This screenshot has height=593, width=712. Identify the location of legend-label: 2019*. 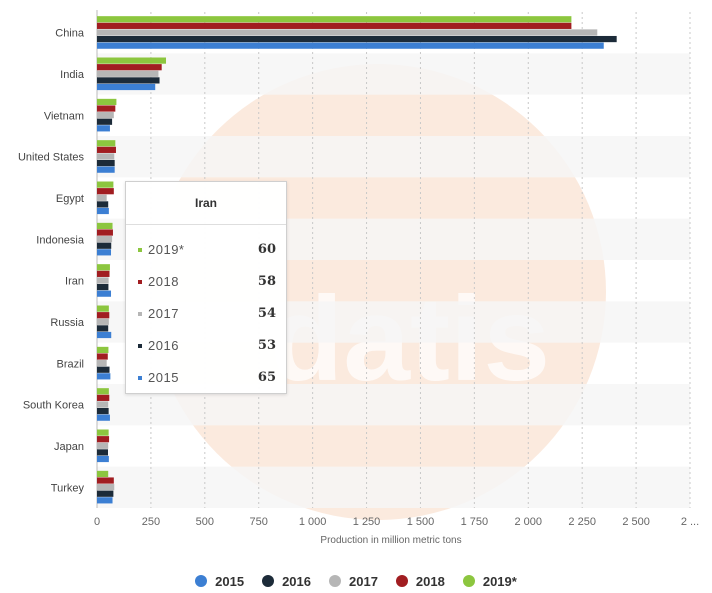
(499, 581).